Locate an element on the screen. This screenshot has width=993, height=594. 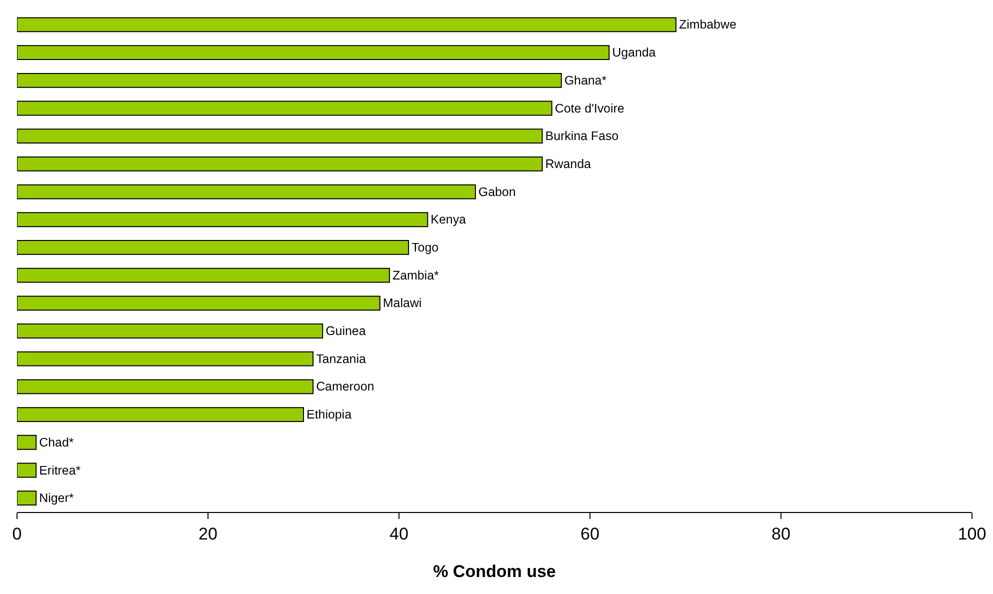
x-tick-label: 0 is located at coordinates (17, 534).